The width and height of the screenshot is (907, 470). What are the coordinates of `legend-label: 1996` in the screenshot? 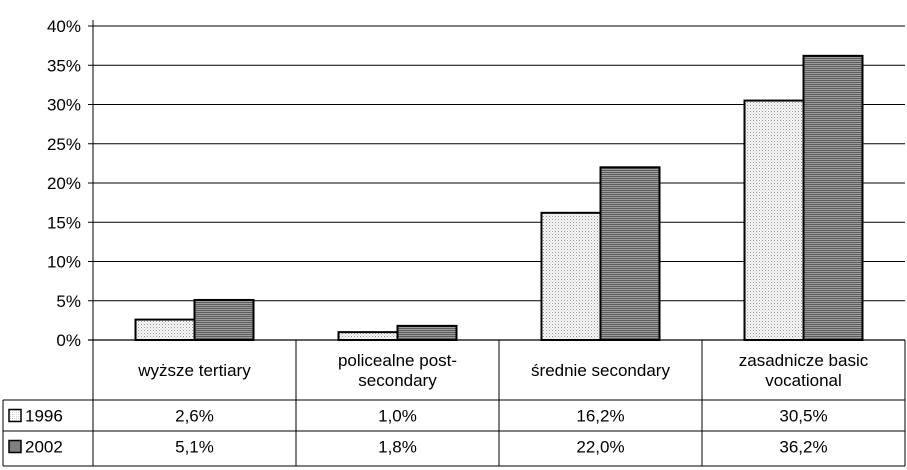 It's located at (44, 416).